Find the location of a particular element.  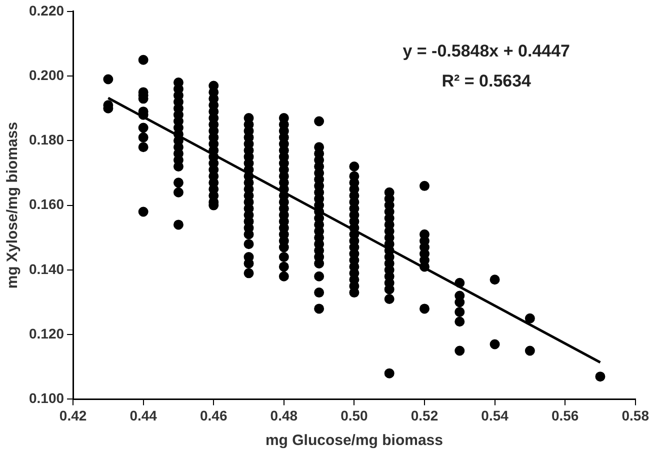

y-tick-label: 0.140 is located at coordinates (46, 268).